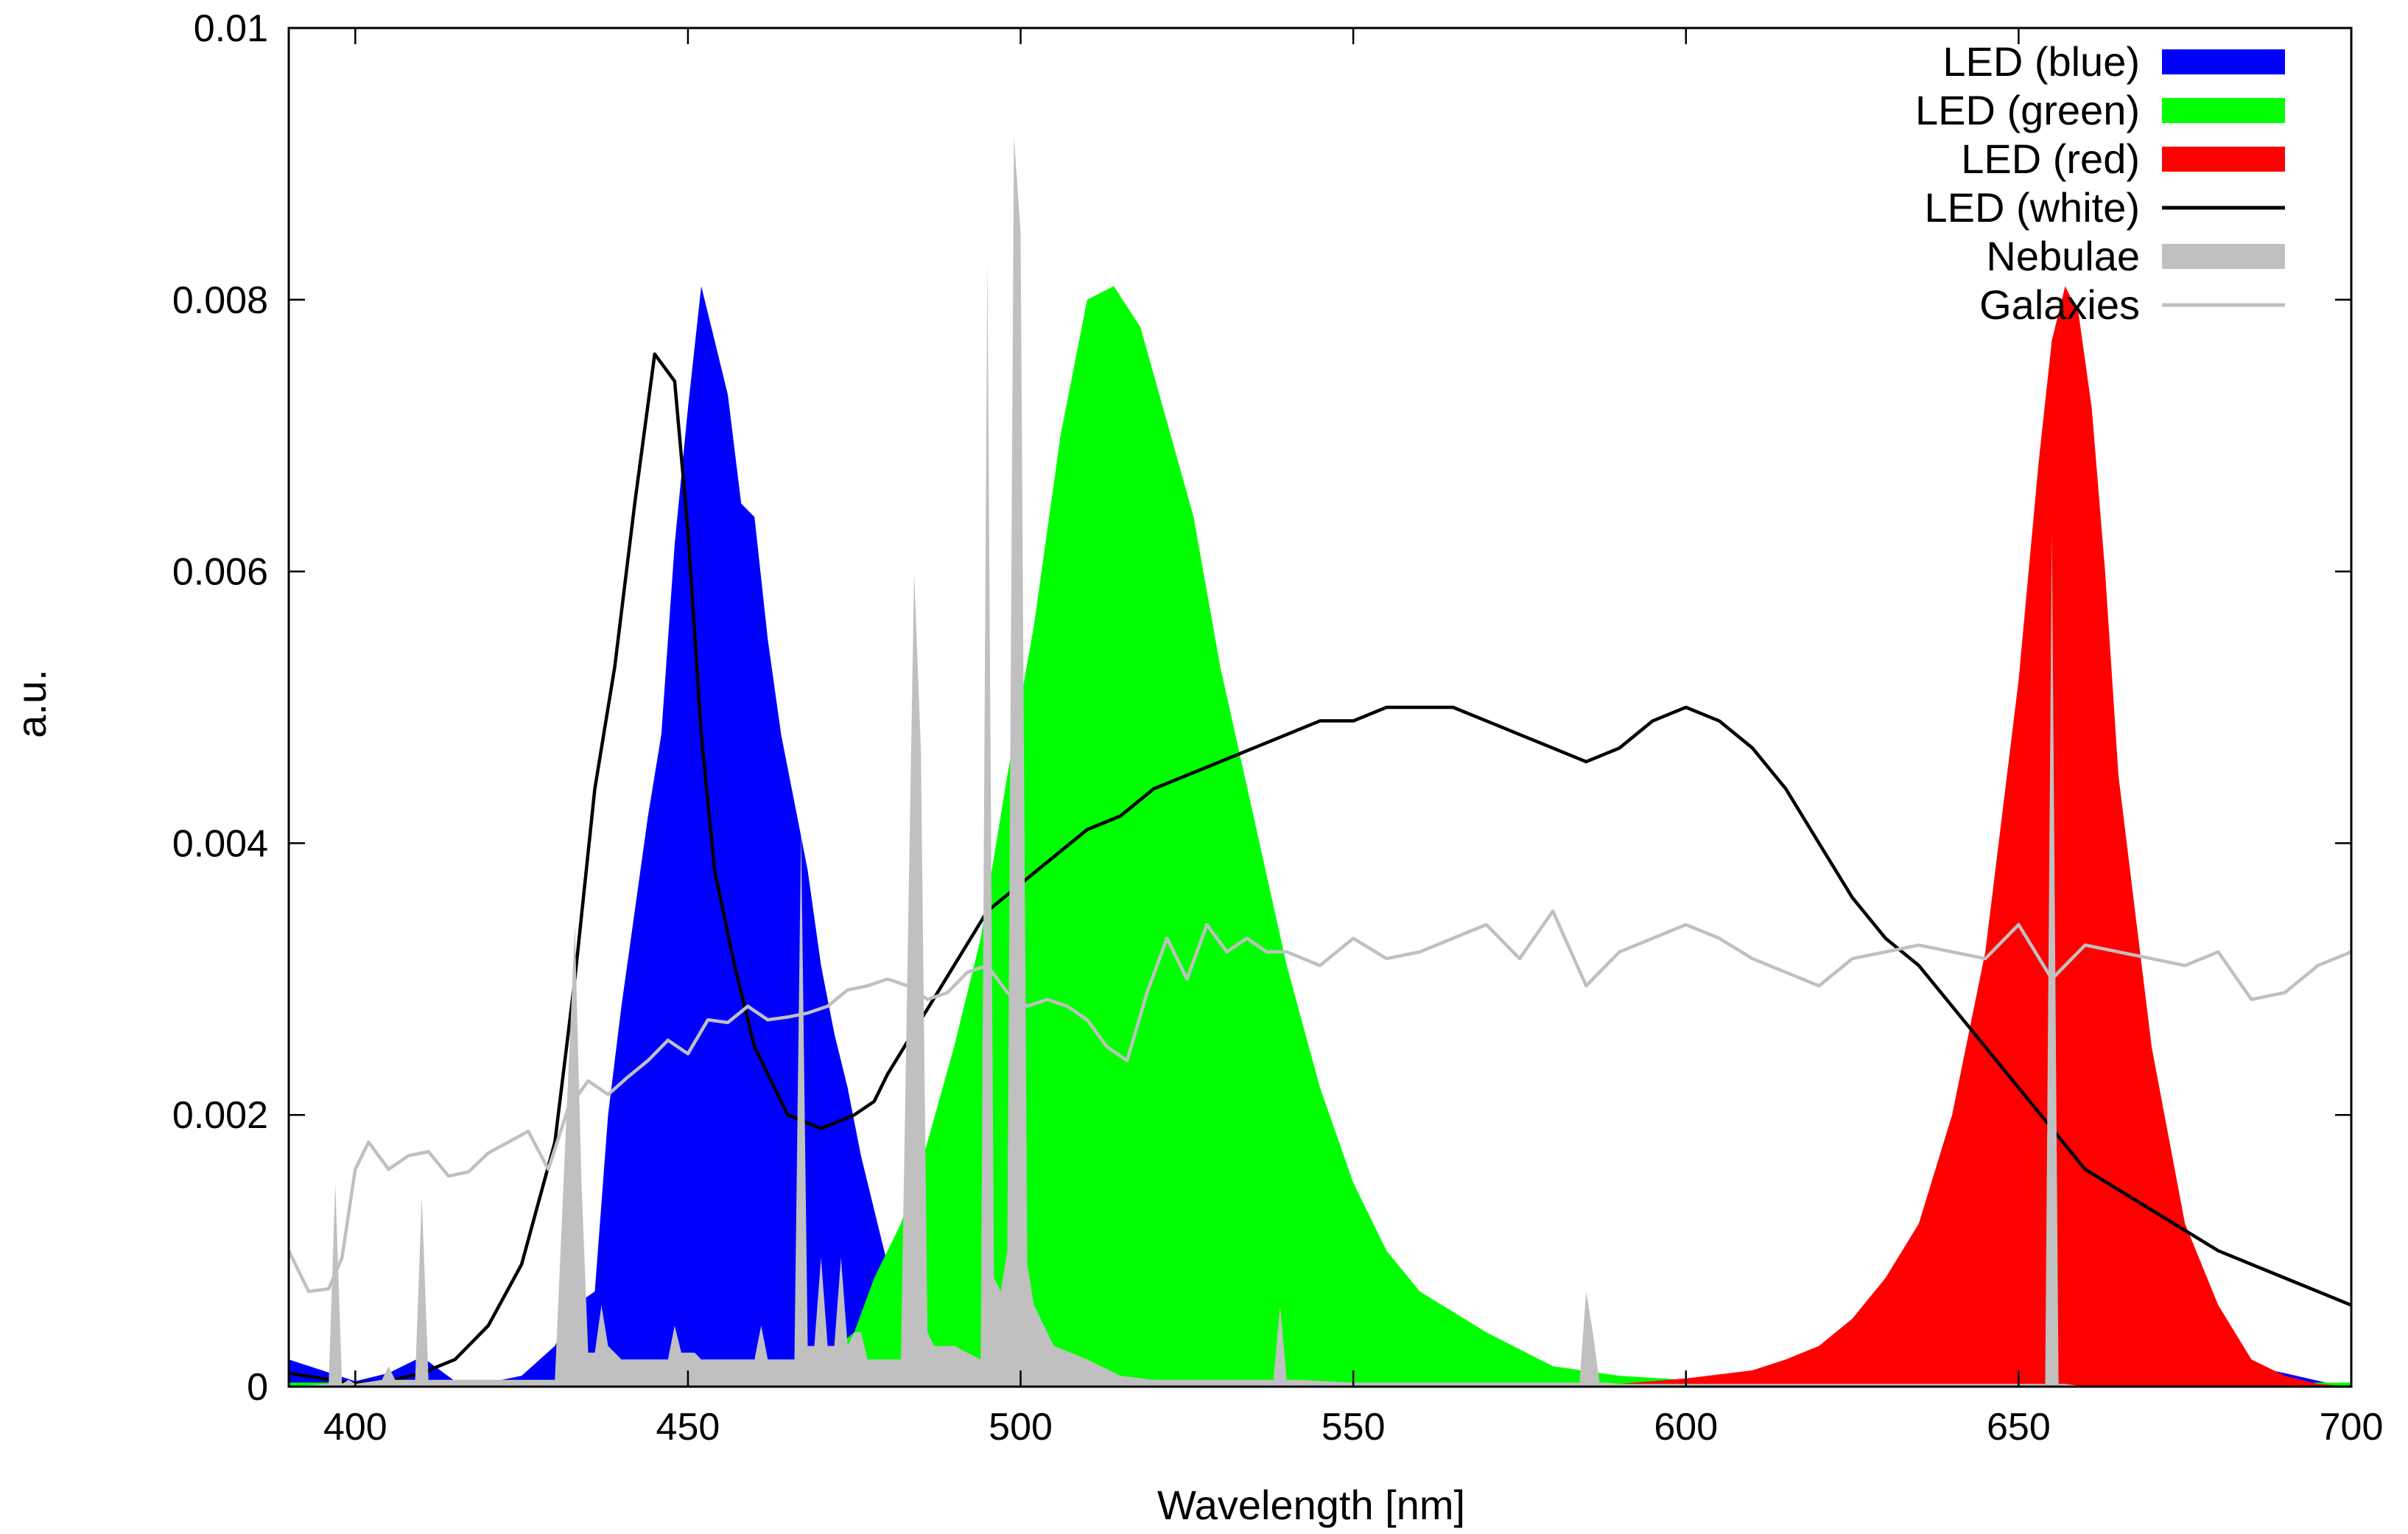 The height and width of the screenshot is (1534, 2408). What do you see at coordinates (1686, 1427) in the screenshot?
I see `x-tick-label: 600` at bounding box center [1686, 1427].